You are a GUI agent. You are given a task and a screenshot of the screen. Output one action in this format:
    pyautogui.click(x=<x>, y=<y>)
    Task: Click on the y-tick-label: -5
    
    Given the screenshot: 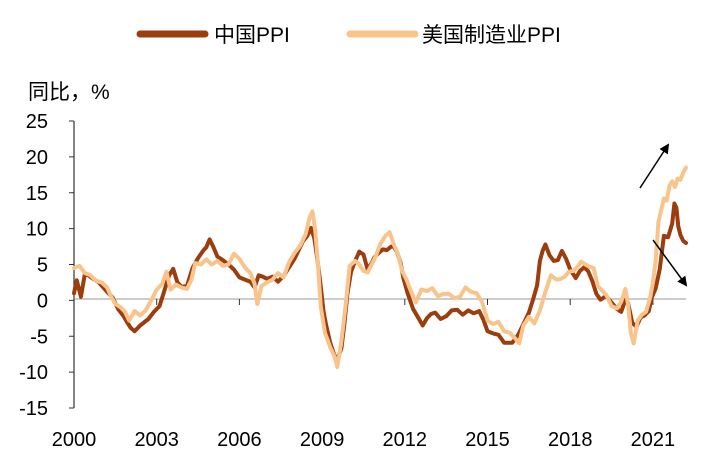 What is the action you would take?
    pyautogui.click(x=39, y=337)
    